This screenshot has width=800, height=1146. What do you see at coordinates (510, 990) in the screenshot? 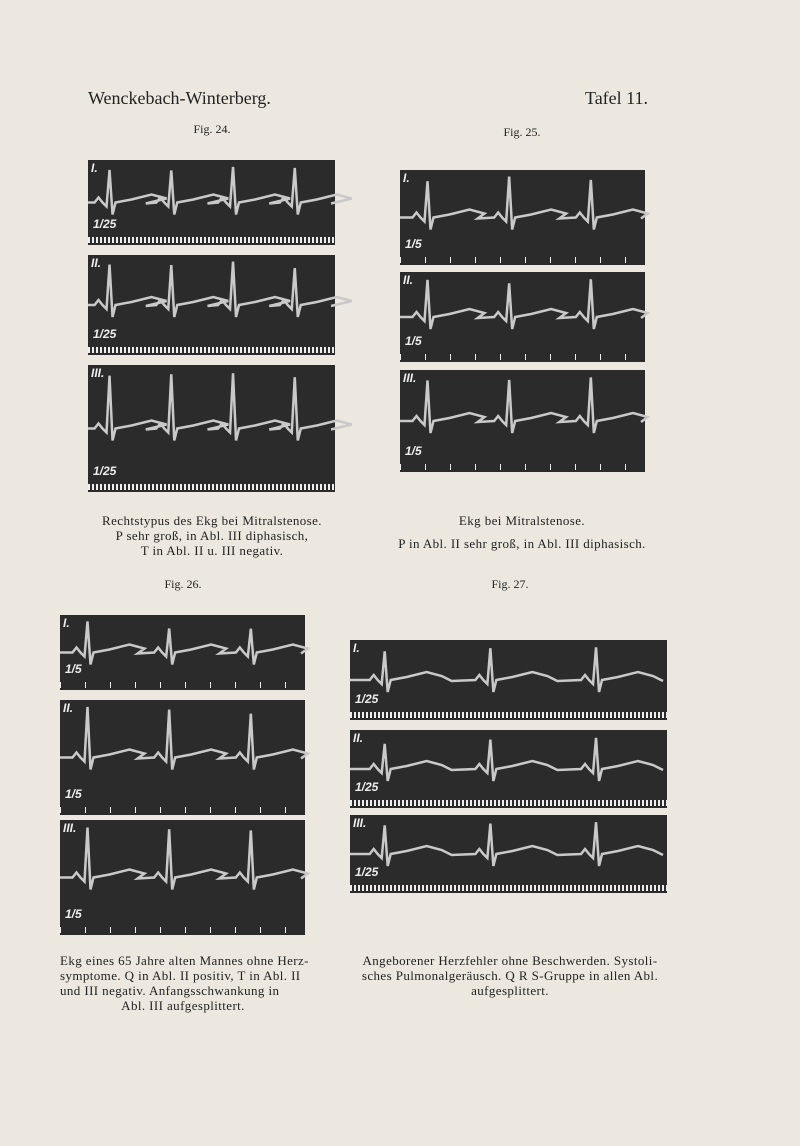
I see `caption-line: aufgesplittert.` at bounding box center [510, 990].